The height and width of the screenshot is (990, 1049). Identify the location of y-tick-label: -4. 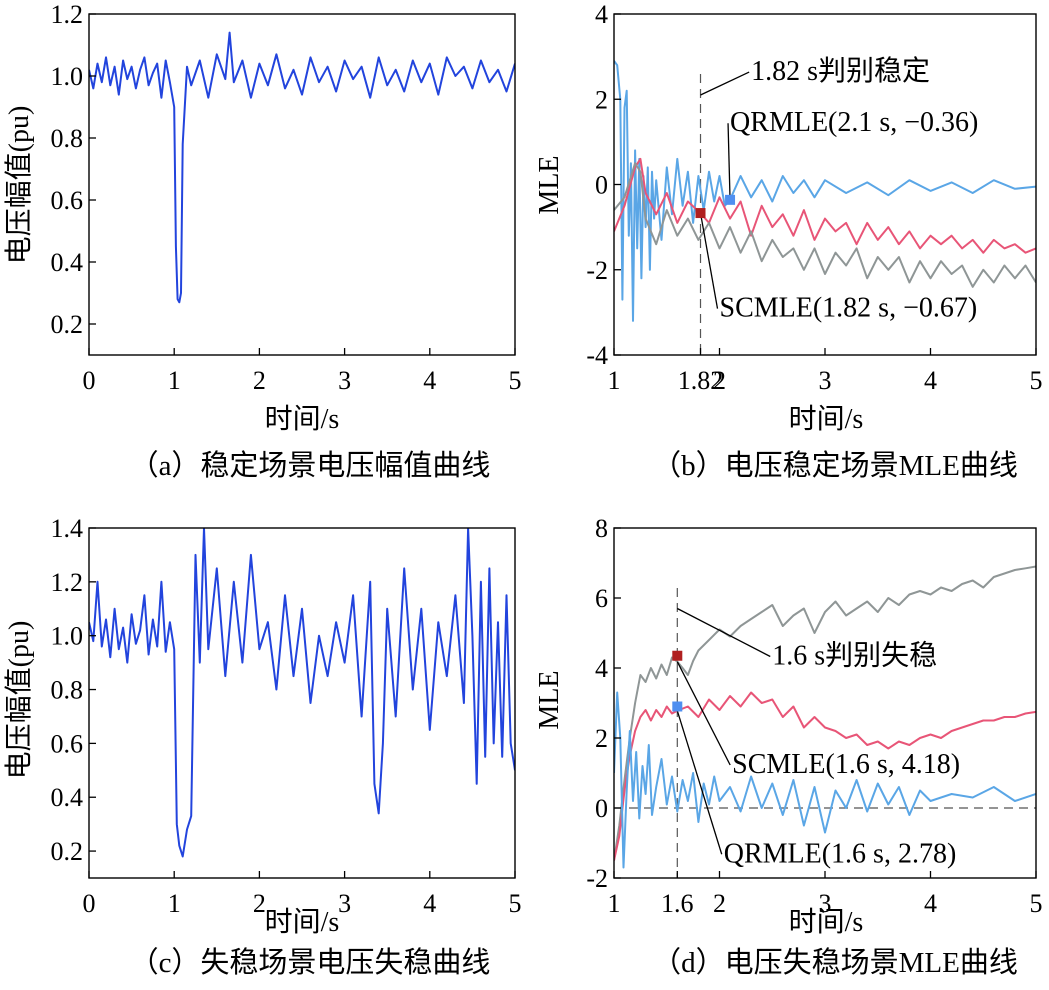
(597, 355).